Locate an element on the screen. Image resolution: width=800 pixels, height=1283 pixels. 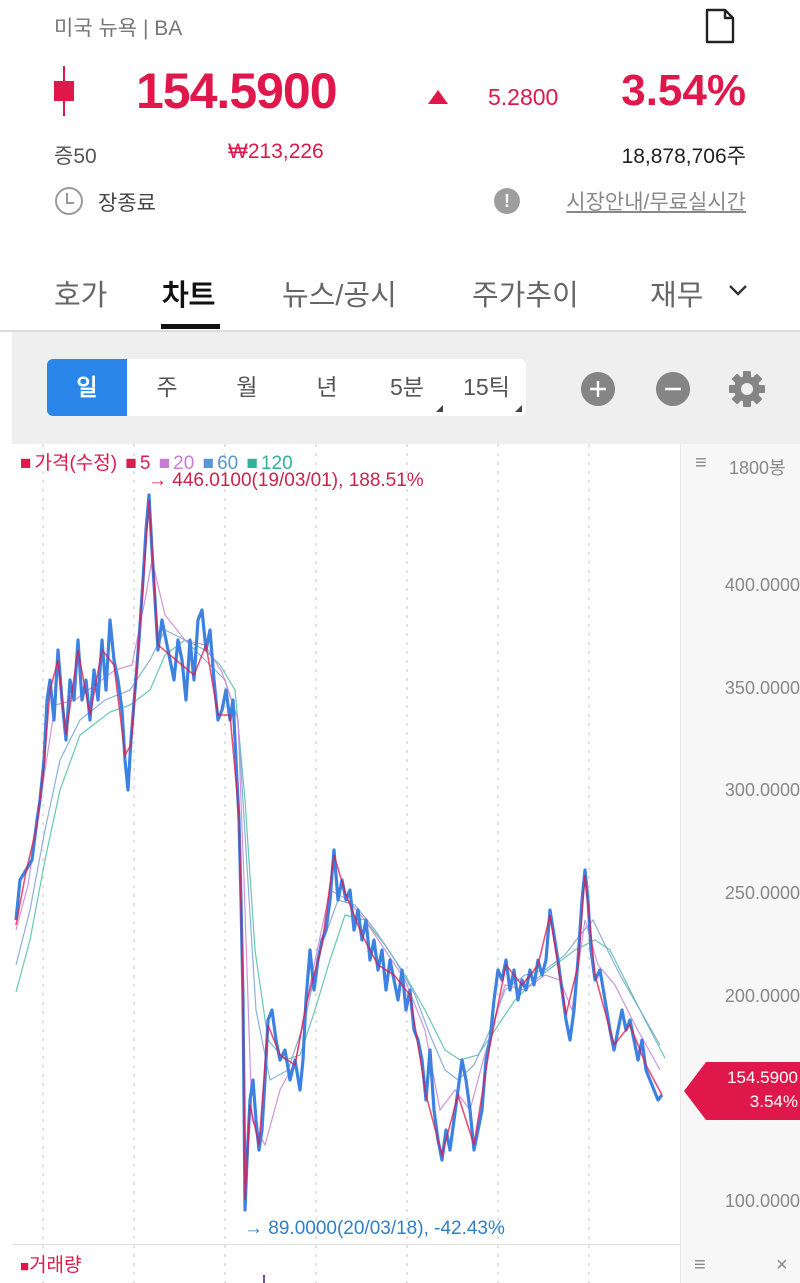
y-tick: 300.0000 is located at coordinates (762, 790).